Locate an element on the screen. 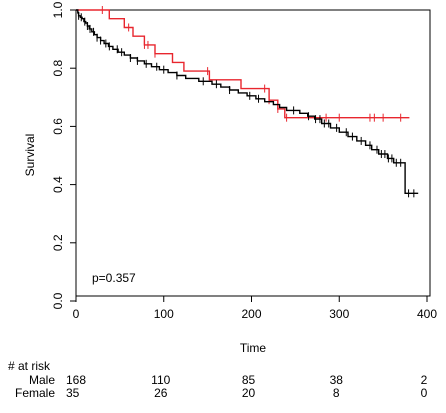 The width and height of the screenshot is (446, 413). y-tick-label: 0.2 is located at coordinates (58, 242).